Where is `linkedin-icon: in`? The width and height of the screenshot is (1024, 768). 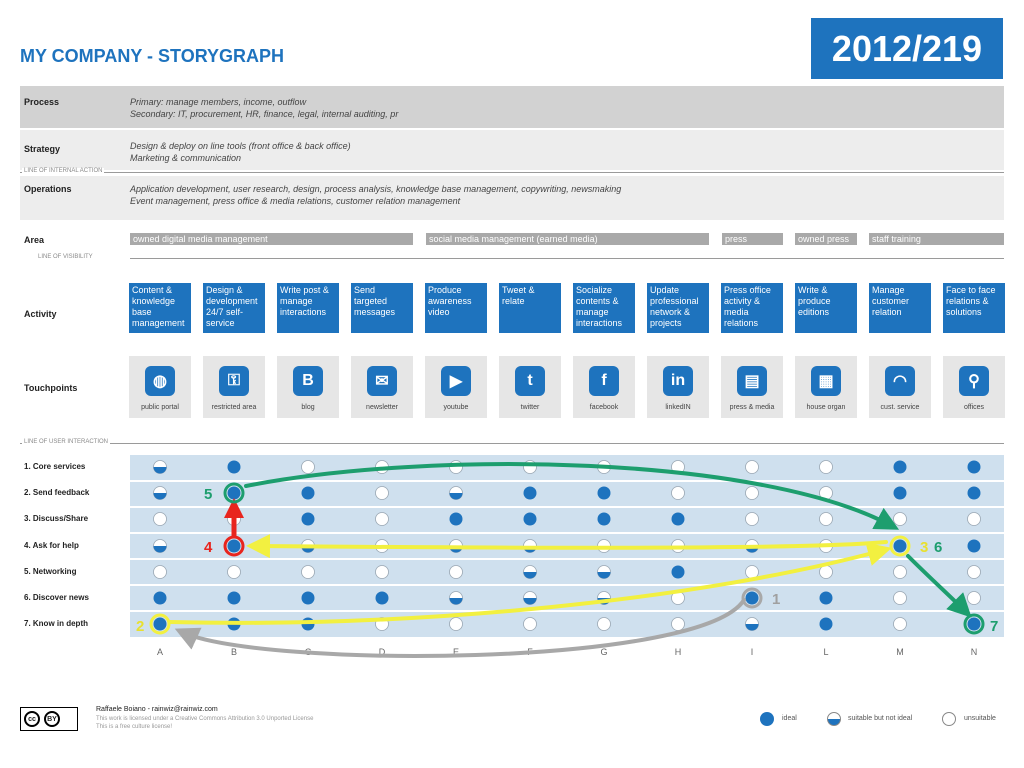
linkedin-icon: in is located at coordinates (678, 381).